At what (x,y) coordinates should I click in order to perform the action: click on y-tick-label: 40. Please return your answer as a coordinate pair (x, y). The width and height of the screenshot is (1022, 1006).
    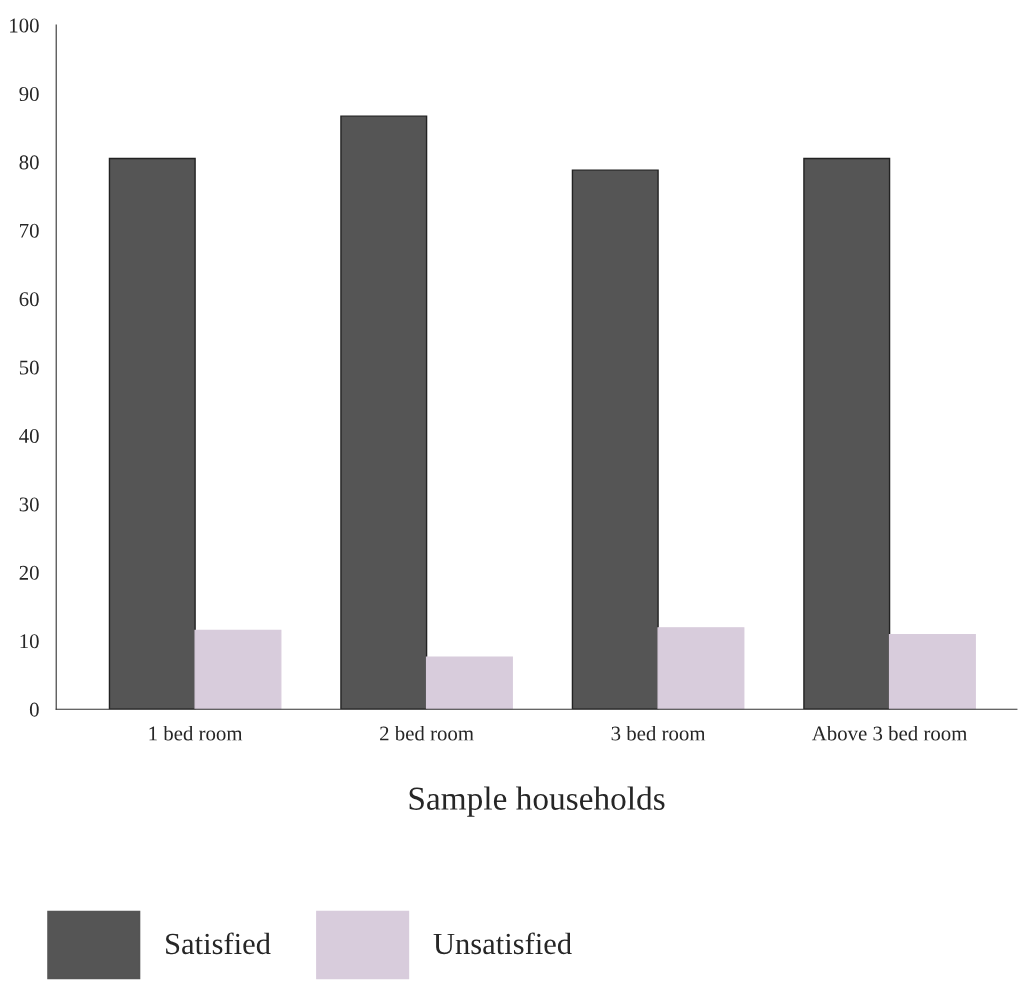
    Looking at the image, I should click on (29, 436).